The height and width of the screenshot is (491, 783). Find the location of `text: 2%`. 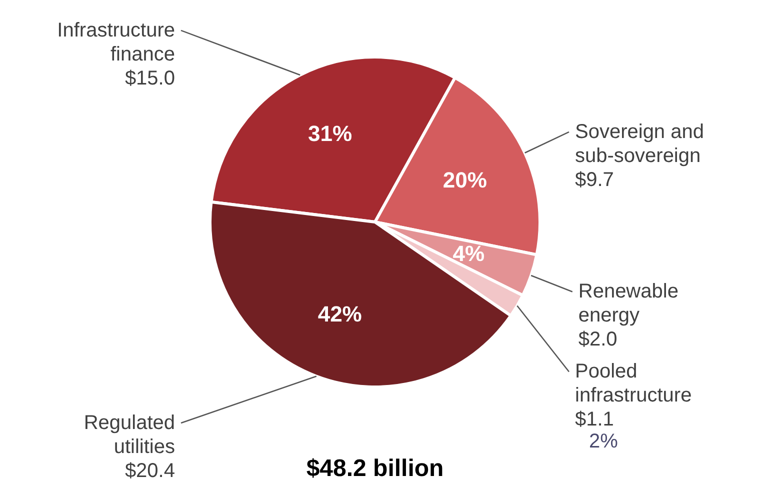

text: 2% is located at coordinates (603, 441).